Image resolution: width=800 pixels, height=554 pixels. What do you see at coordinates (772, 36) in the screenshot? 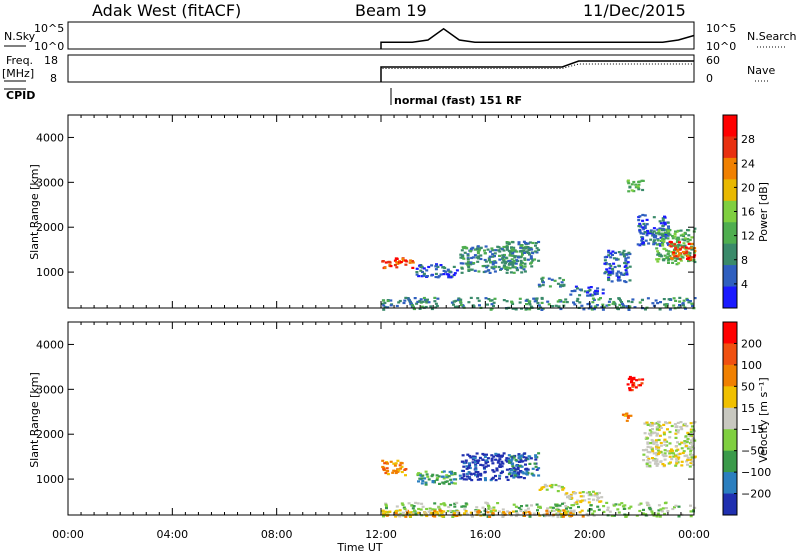
I see `nsearch-label: N.Search` at bounding box center [772, 36].